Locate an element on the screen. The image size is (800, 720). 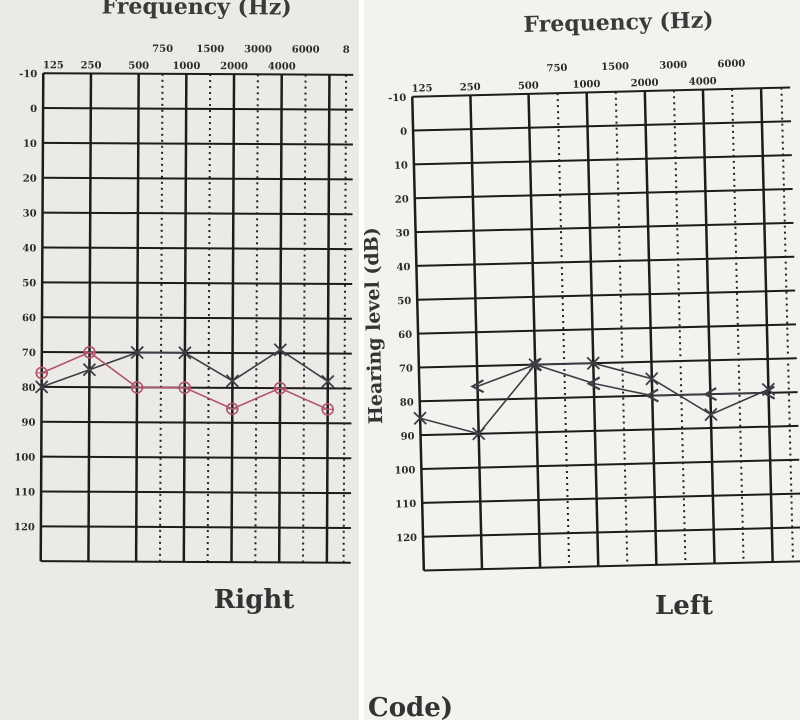
x-tick-label: 250 is located at coordinates (470, 88).